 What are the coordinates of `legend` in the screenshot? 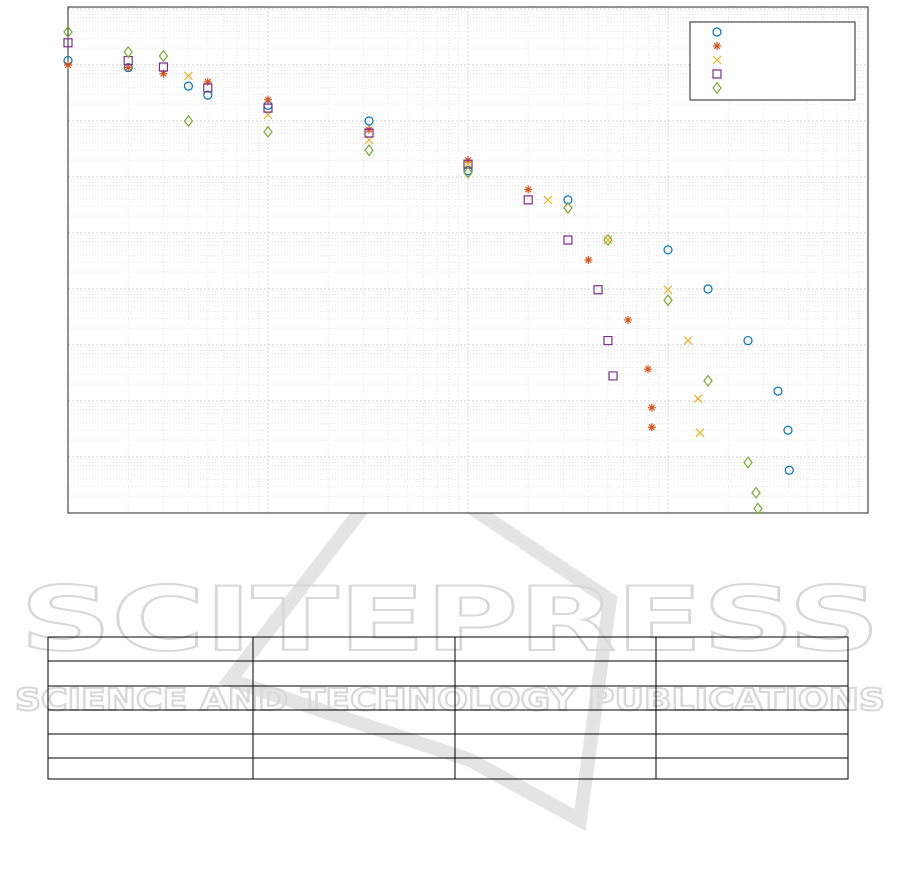 It's located at (772, 61).